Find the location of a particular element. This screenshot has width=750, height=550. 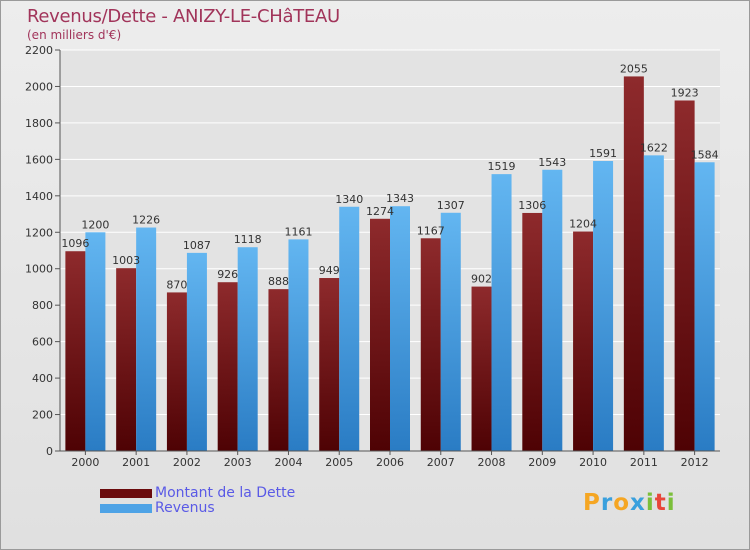

data-label: 1226 is located at coordinates (146, 220).